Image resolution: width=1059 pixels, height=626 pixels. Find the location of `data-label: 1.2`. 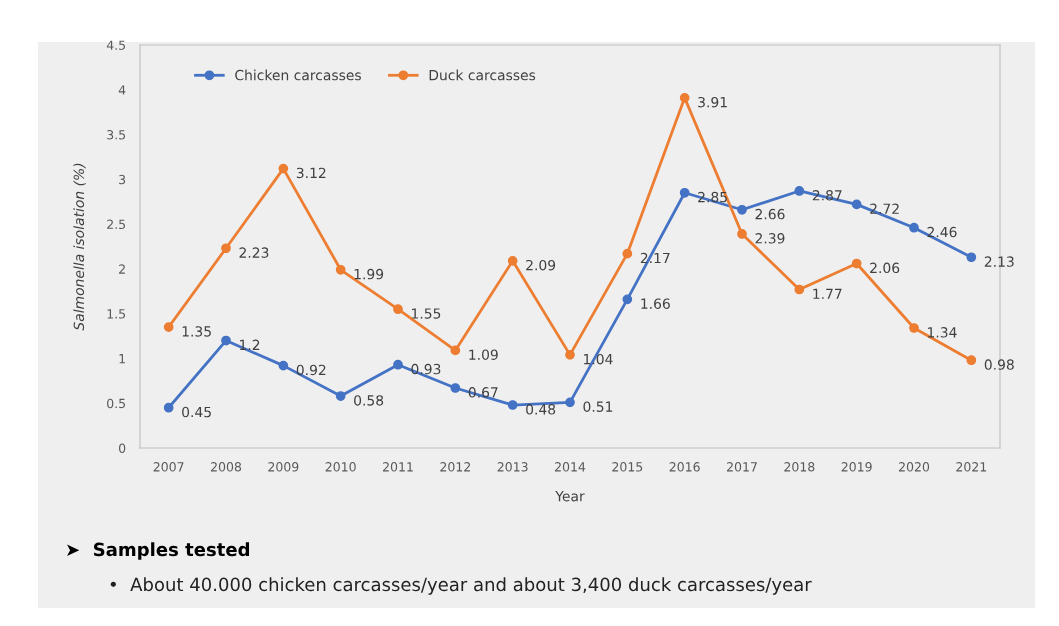

data-label: 1.2 is located at coordinates (250, 344).